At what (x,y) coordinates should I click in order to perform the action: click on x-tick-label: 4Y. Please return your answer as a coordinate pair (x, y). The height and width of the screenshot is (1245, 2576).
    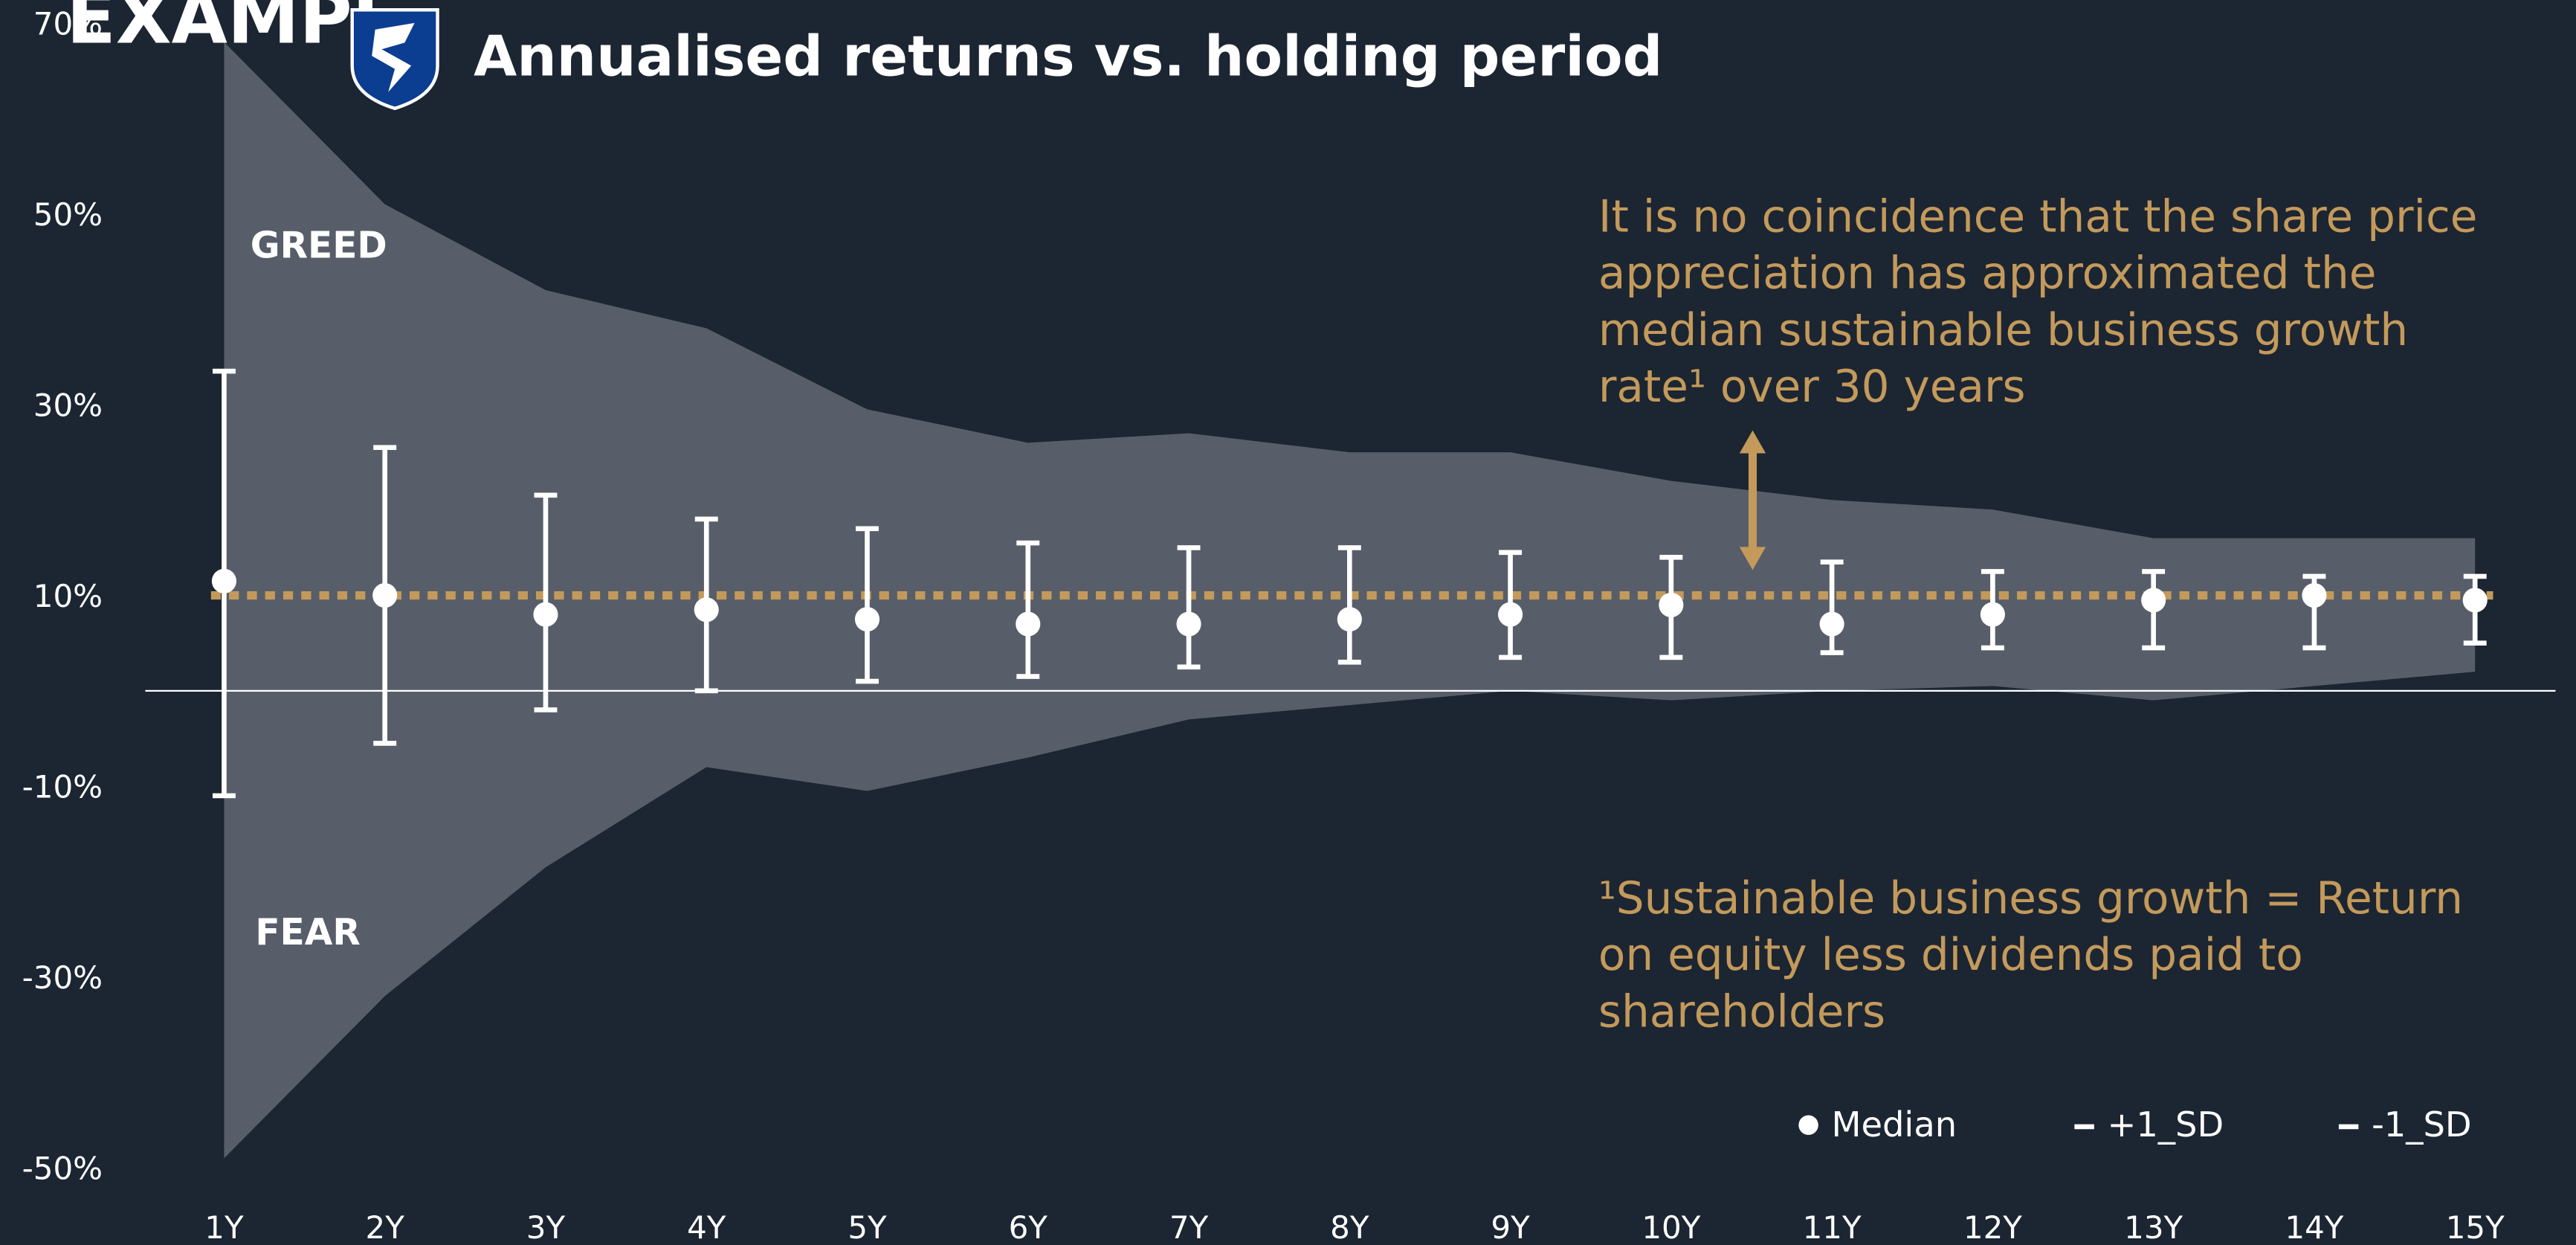
    Looking at the image, I should click on (706, 1227).